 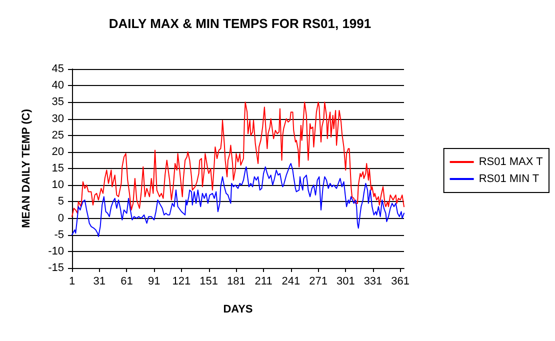 I want to click on y-tick-label: 45, so click(x=58, y=69).